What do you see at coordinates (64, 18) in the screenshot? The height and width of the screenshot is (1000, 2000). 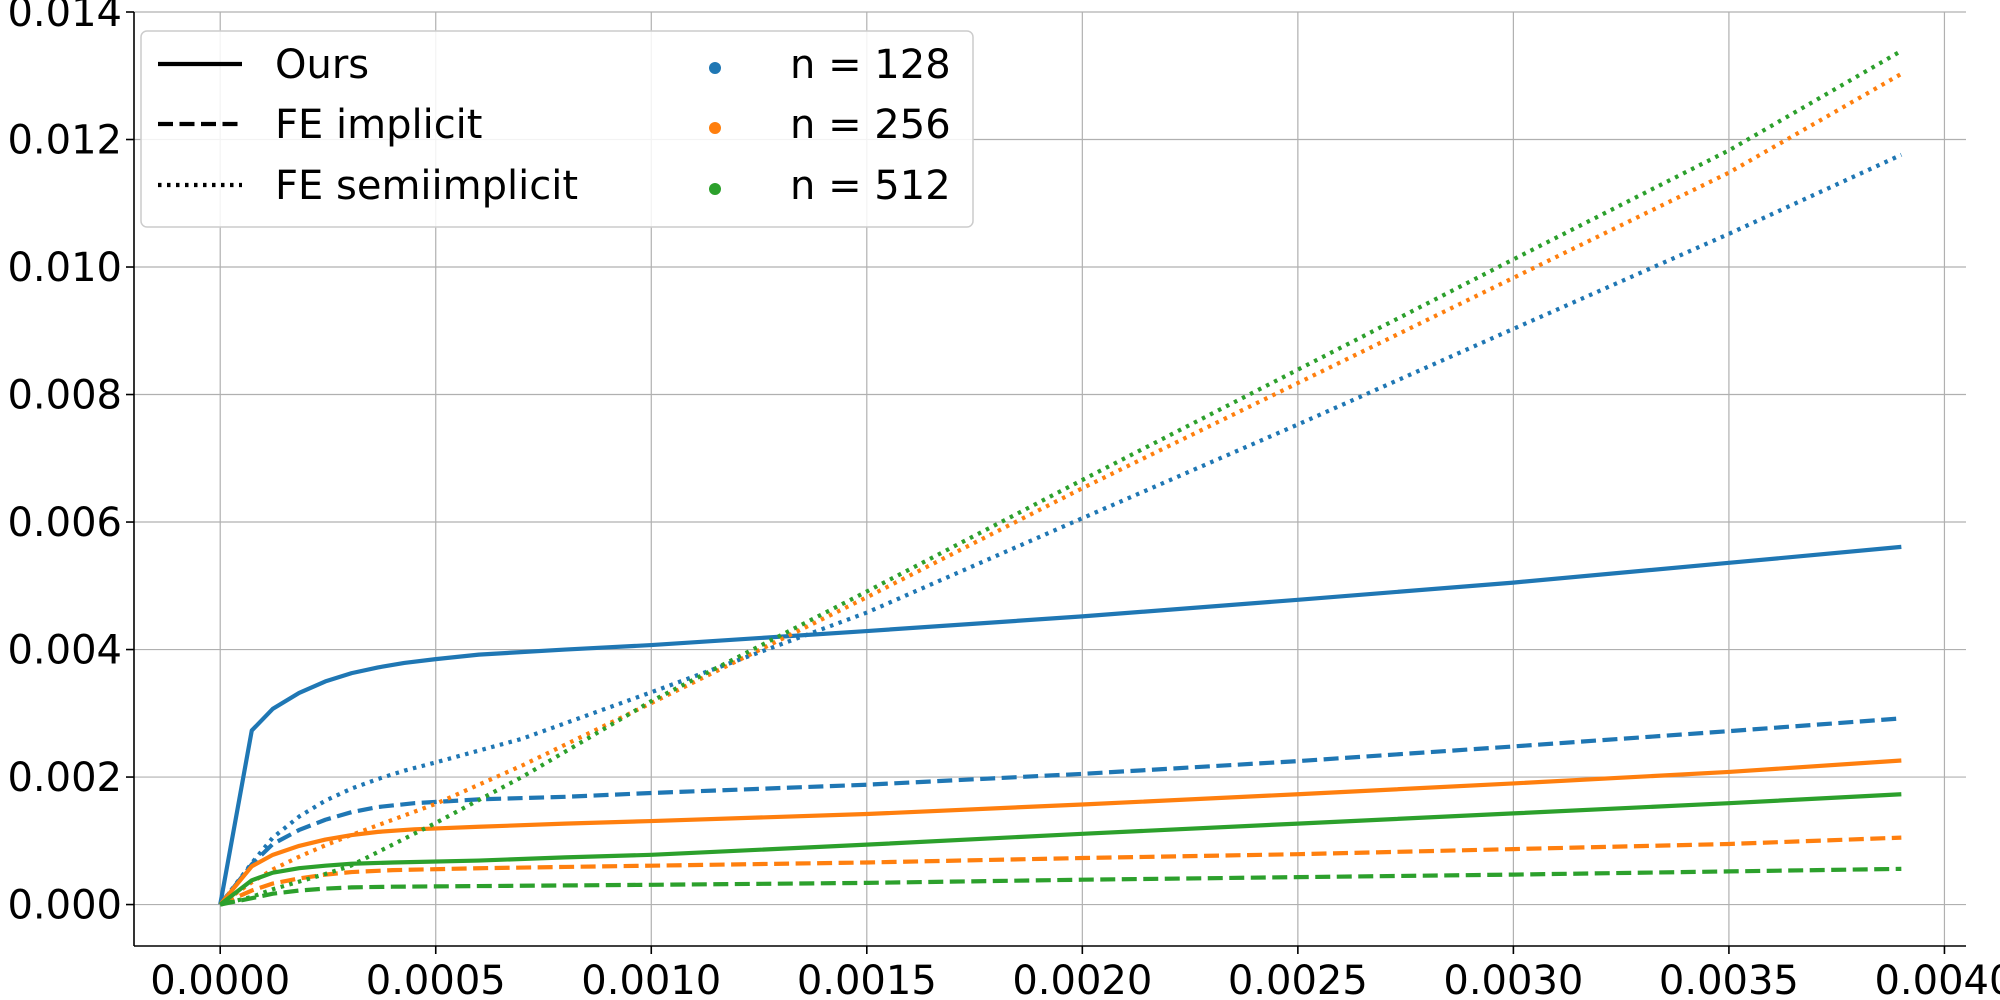 I see `y-tick-label: 0.014` at bounding box center [64, 18].